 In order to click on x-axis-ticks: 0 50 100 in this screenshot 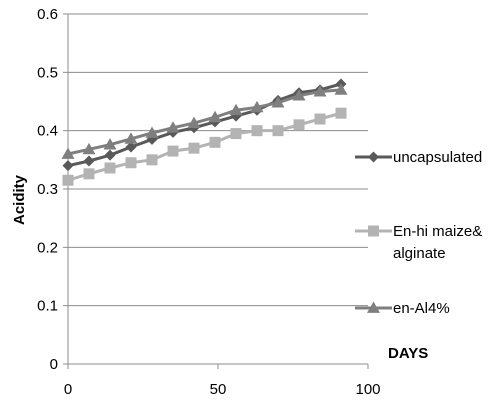, I will do `click(222, 381)`.